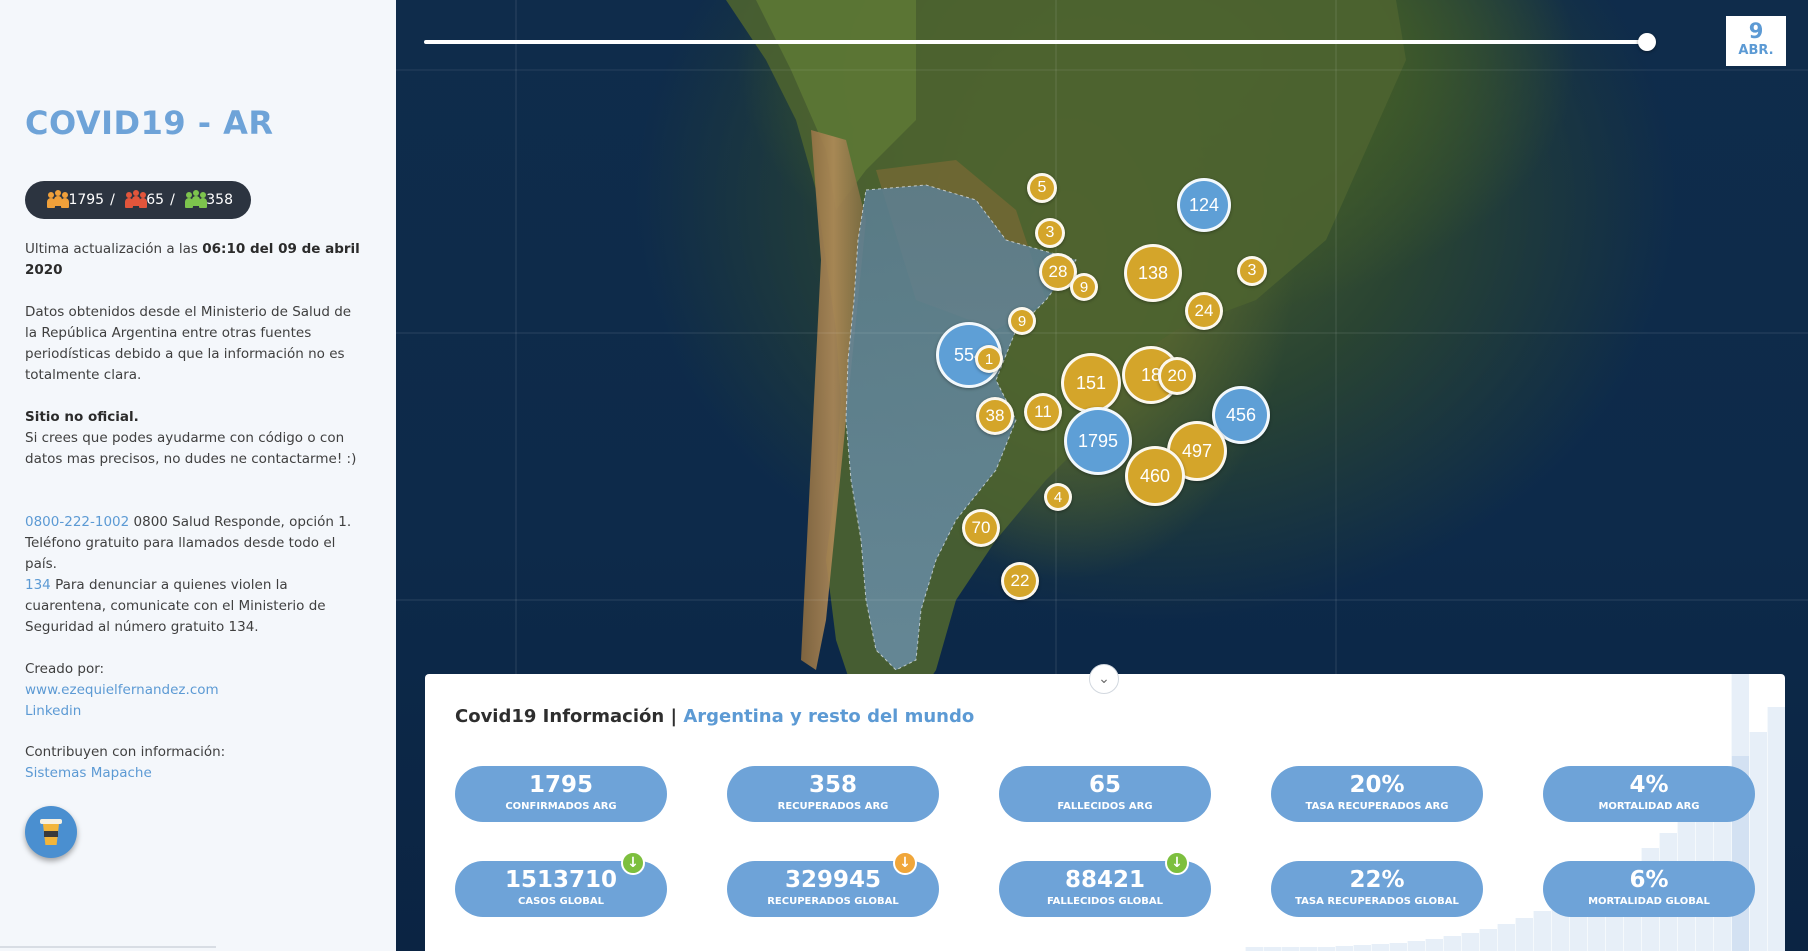 The image size is (1808, 951). I want to click on sidebar-bottom-divider, so click(108, 947).